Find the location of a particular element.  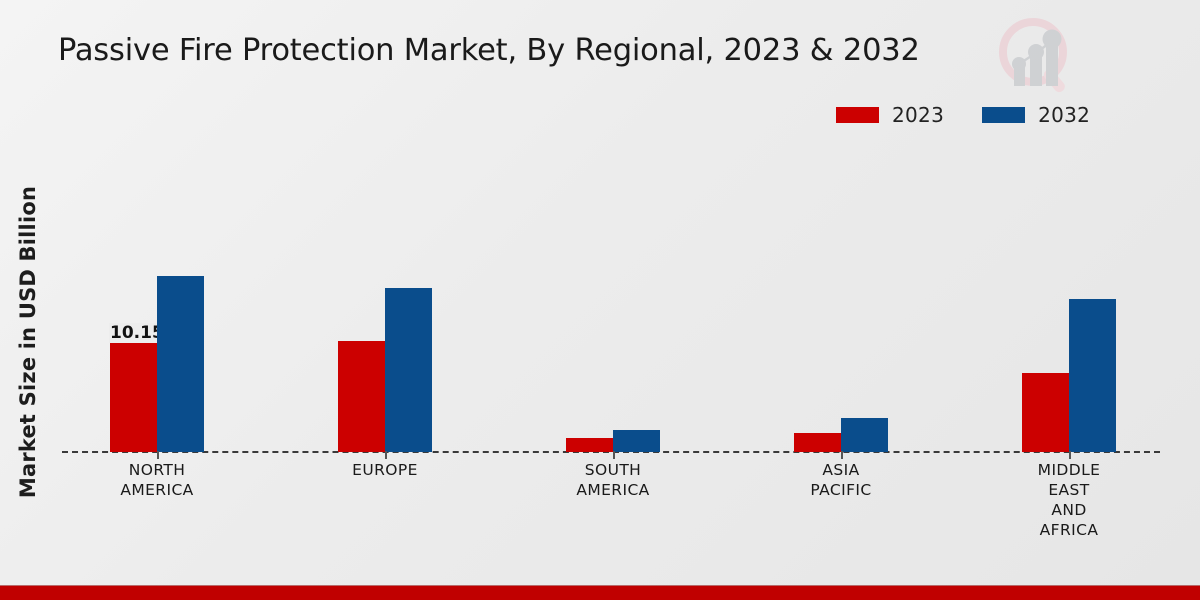

x-label-line: EAST is located at coordinates (1069, 490).